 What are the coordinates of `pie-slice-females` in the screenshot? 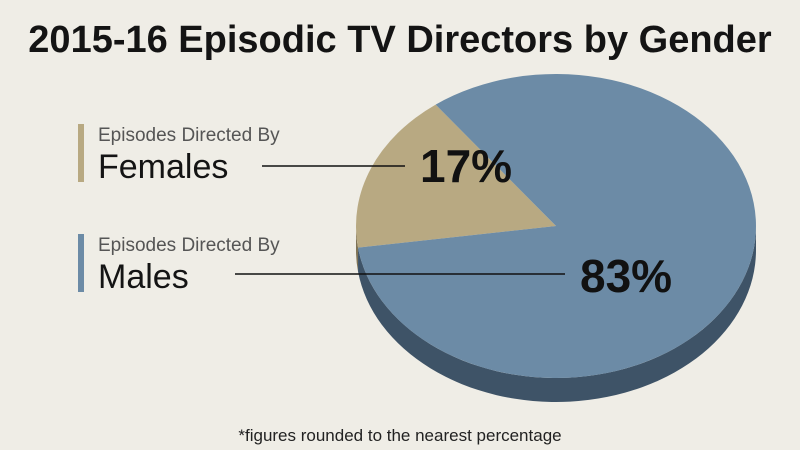 It's located at (455, 176).